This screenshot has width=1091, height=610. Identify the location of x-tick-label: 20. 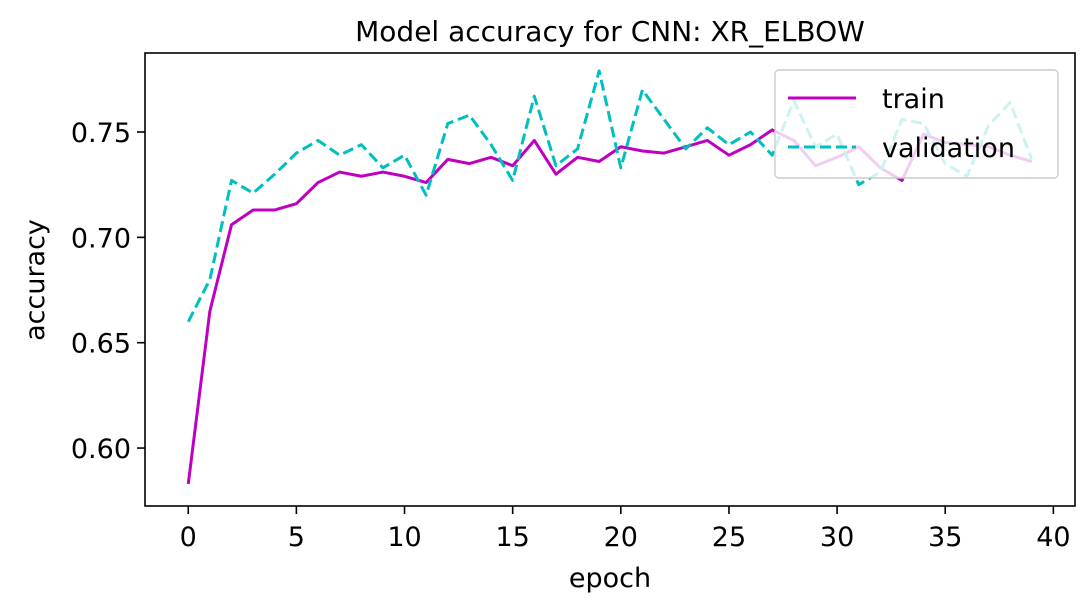
(621, 537).